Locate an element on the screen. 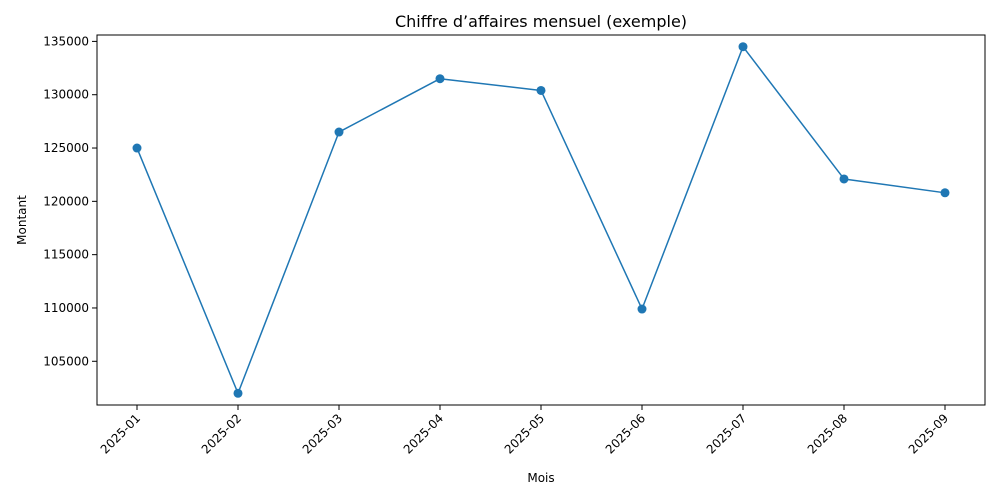 The image size is (1000, 500). x-tick-label: 2025-09 is located at coordinates (928, 433).